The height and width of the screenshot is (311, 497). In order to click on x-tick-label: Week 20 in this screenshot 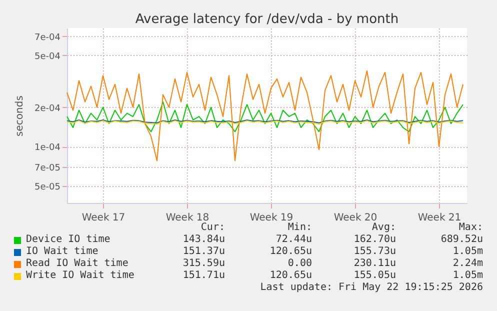, I will do `click(356, 218)`.